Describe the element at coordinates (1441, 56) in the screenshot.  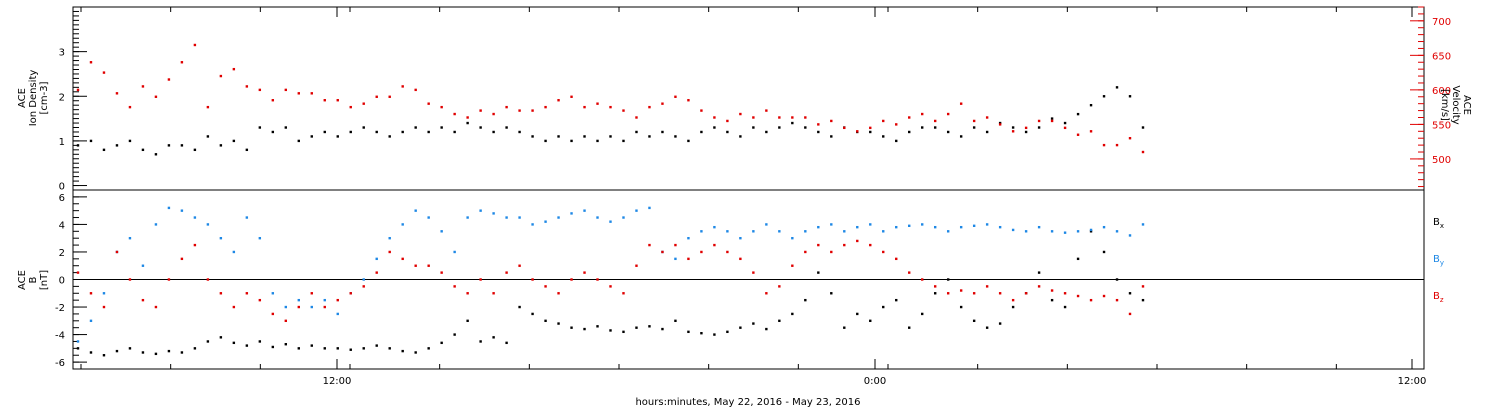
I see `velocity-tick-label: 650` at that location.